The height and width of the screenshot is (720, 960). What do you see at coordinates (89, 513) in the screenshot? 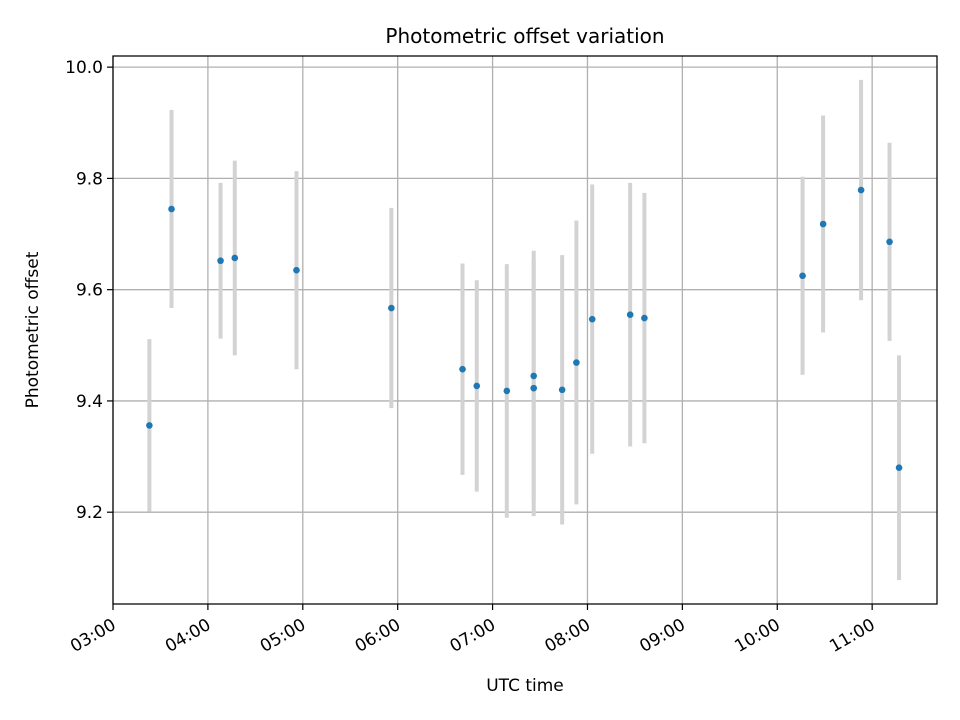
I see `y-tick-label: 9.2` at bounding box center [89, 513].